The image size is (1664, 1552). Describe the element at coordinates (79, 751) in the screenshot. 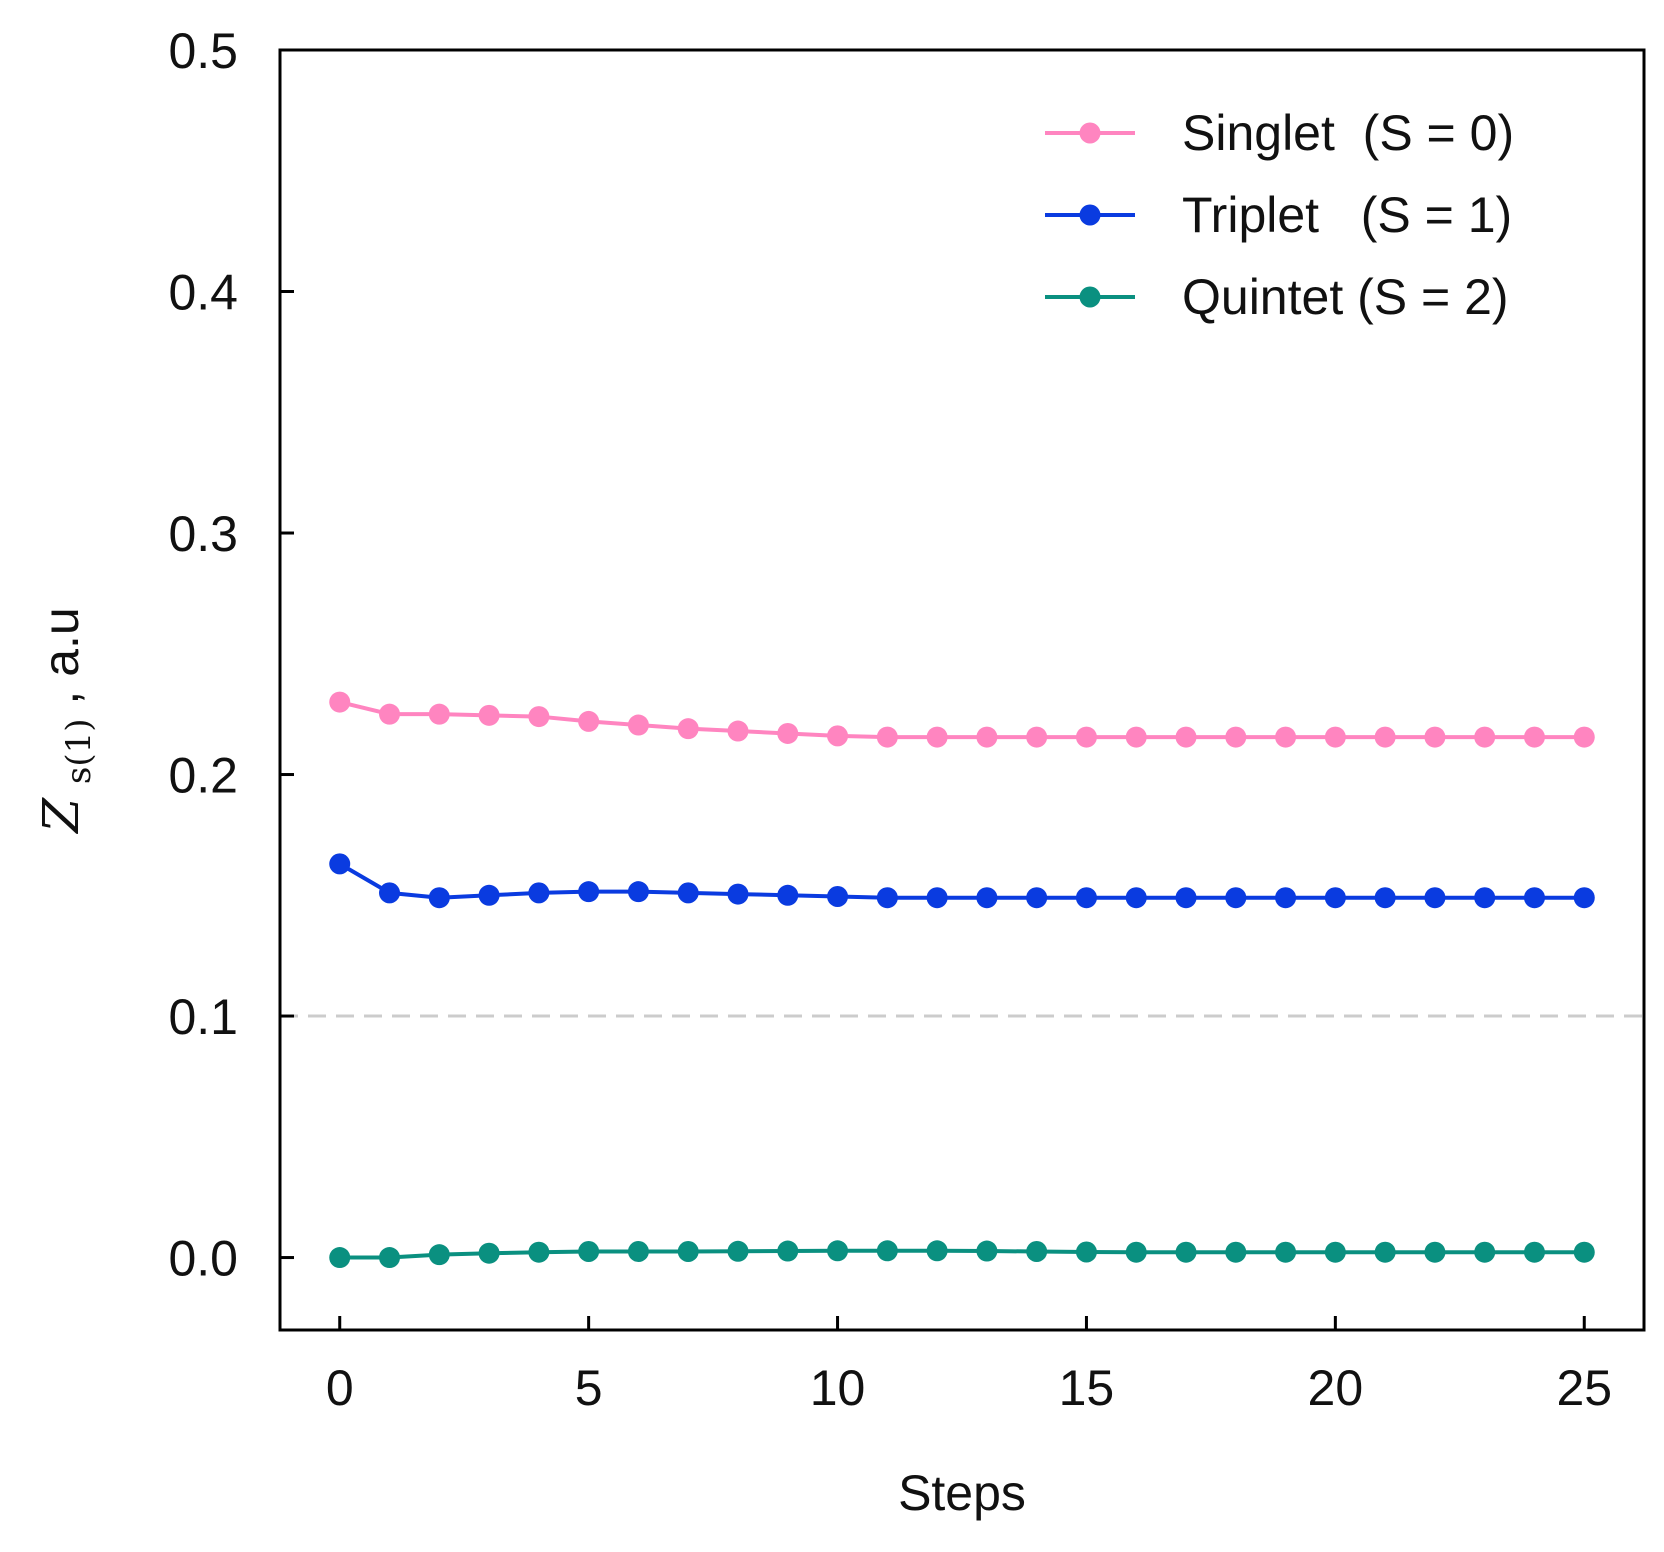

I see `y-axis-title-subscript: s(1)` at that location.